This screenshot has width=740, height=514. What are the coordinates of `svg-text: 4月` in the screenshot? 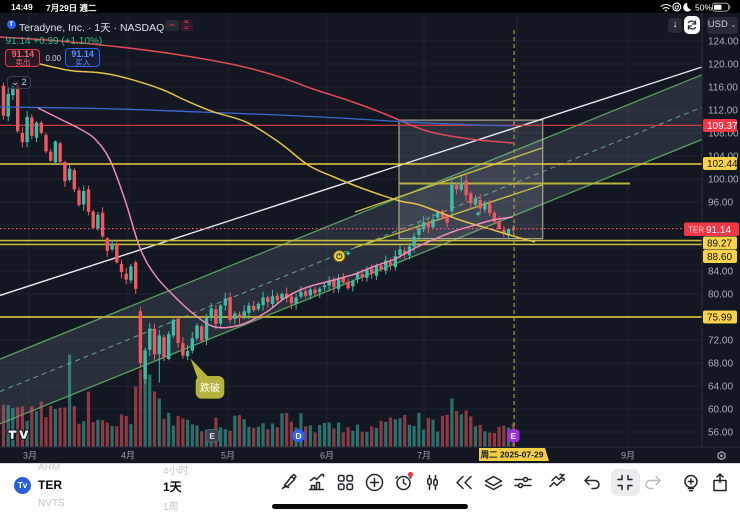 It's located at (128, 456).